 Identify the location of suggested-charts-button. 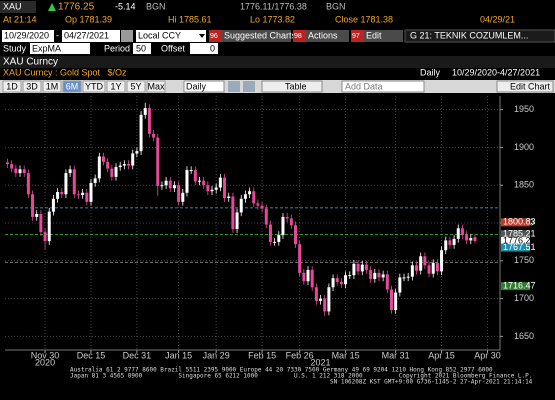
(250, 36).